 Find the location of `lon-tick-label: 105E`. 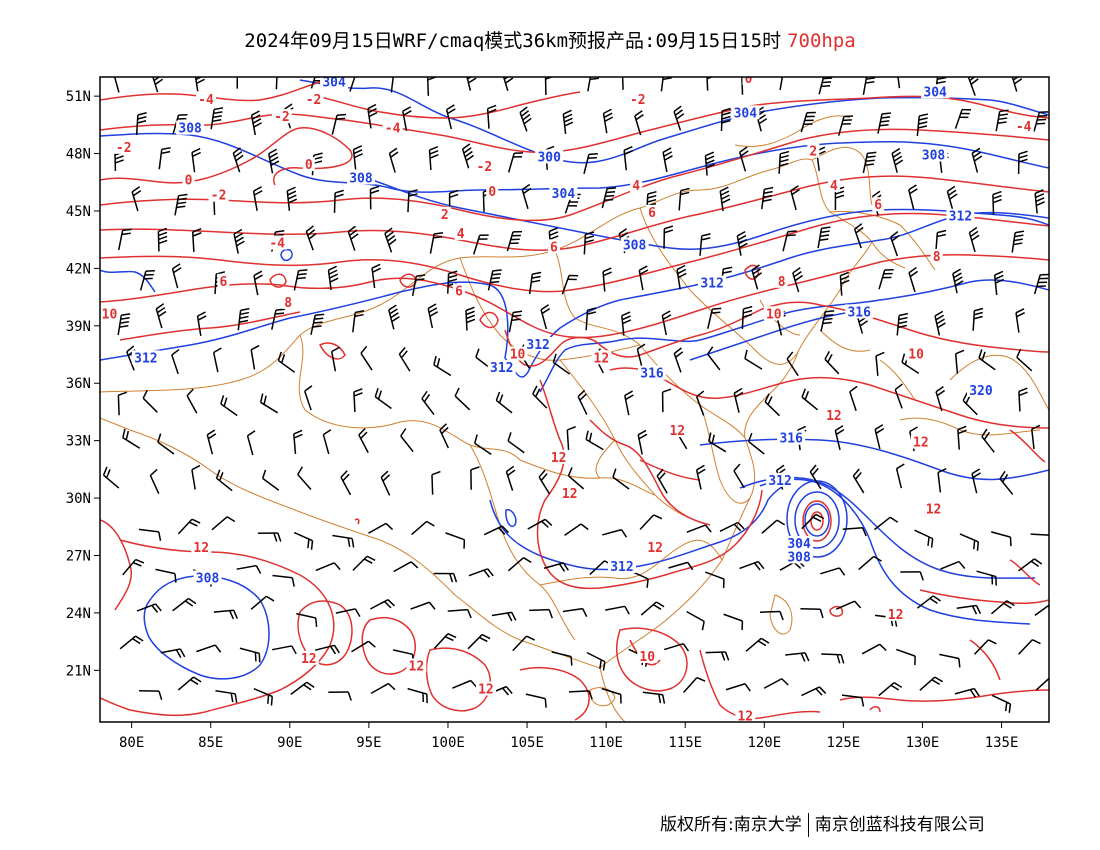

lon-tick-label: 105E is located at coordinates (527, 743).